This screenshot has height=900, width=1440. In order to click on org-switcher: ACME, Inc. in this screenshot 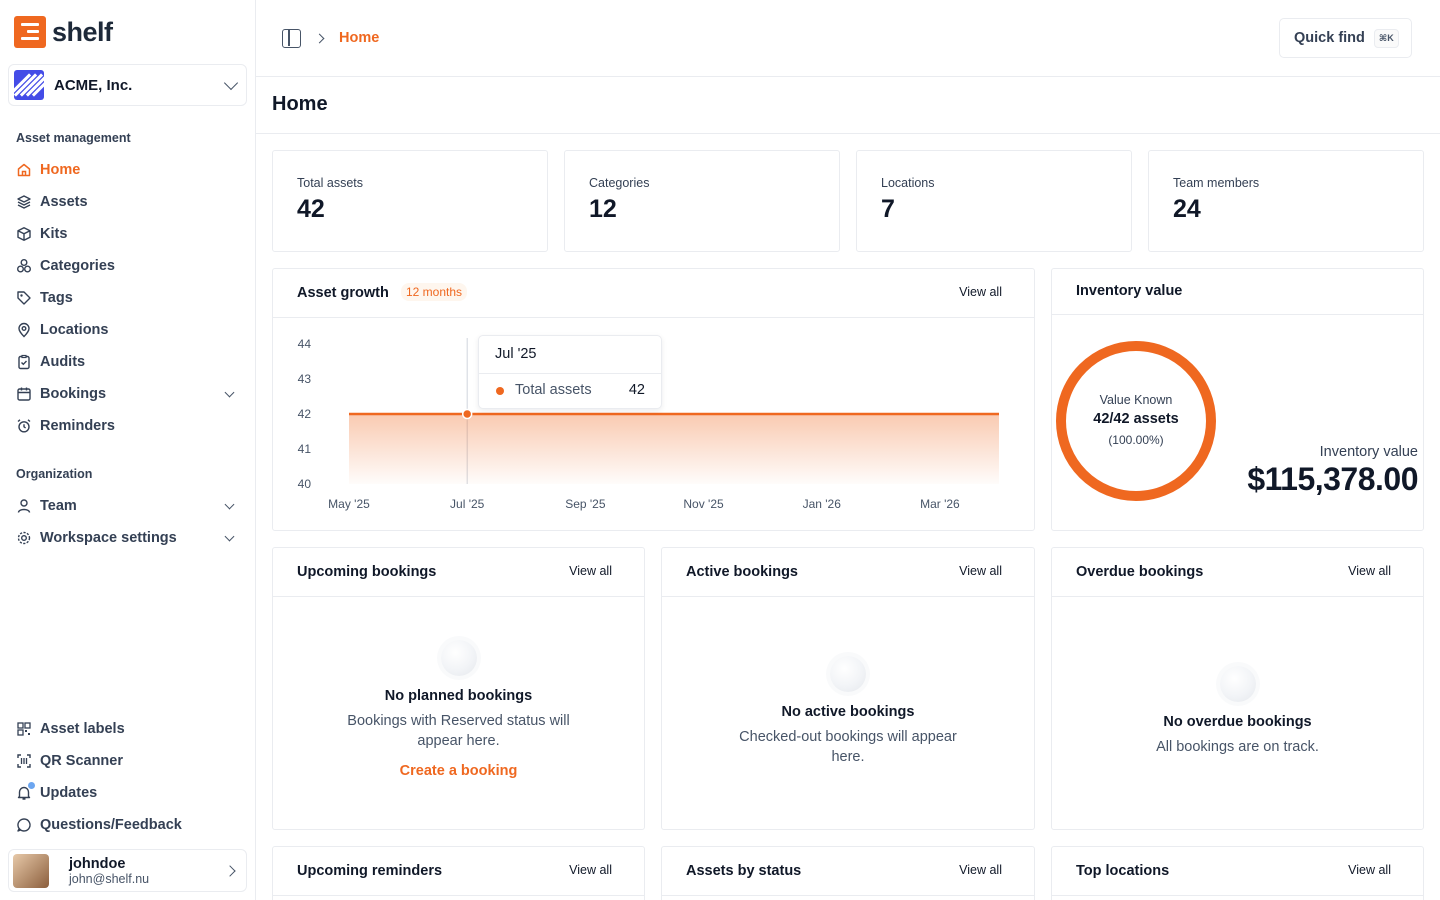, I will do `click(127, 85)`.